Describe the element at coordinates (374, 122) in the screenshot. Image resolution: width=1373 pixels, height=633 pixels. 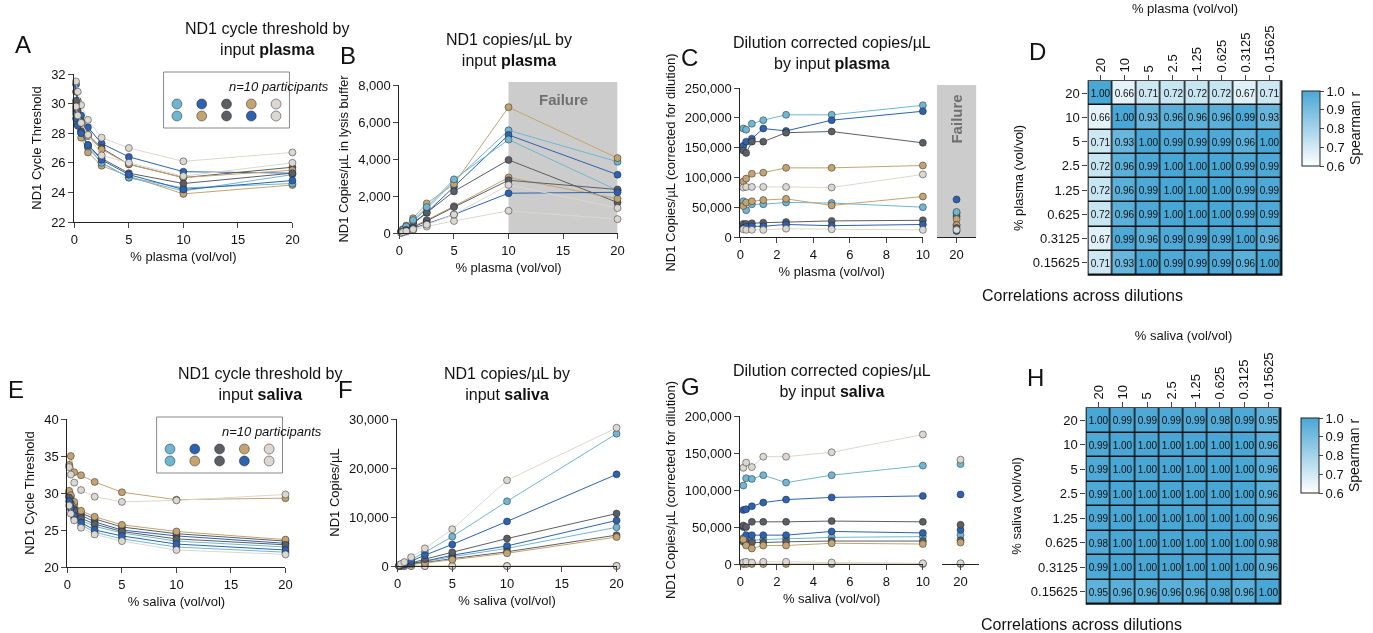
I see `y-tick-label: 6,000` at that location.